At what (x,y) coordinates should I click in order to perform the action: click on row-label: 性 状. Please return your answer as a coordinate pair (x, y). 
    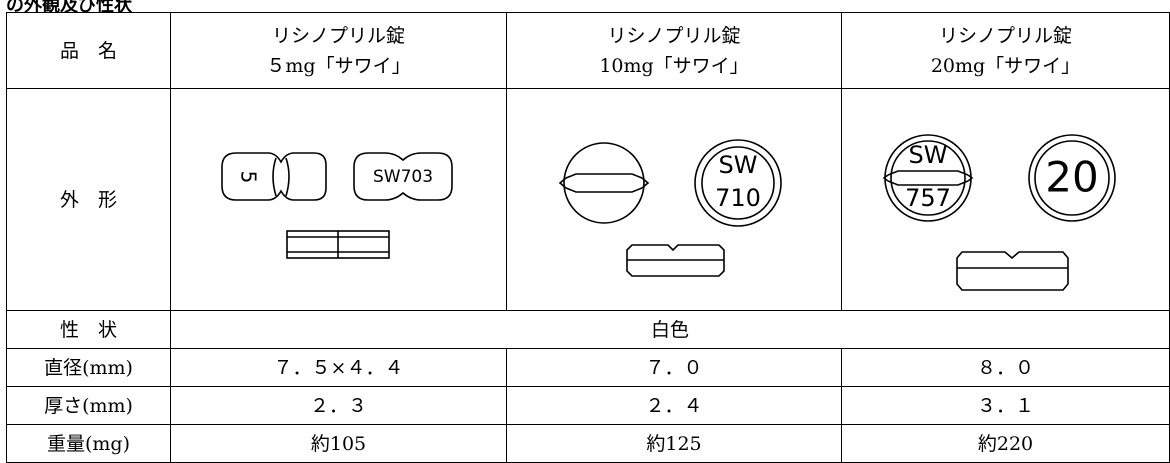
    Looking at the image, I should click on (88, 329).